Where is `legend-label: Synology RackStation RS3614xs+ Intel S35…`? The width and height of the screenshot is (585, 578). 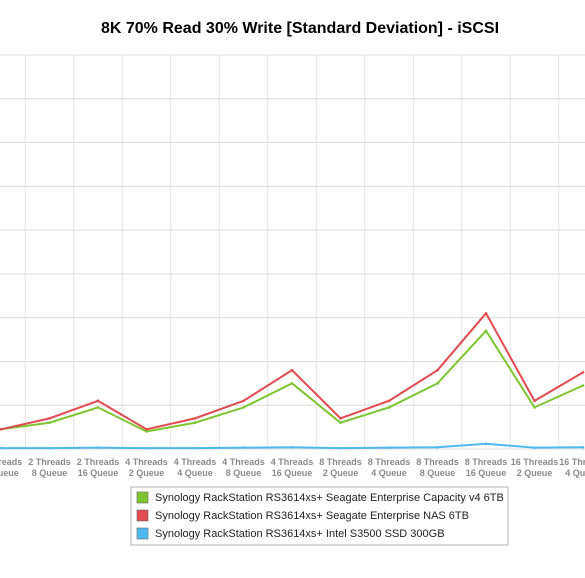
legend-label: Synology RackStation RS3614xs+ Intel S35… is located at coordinates (300, 534).